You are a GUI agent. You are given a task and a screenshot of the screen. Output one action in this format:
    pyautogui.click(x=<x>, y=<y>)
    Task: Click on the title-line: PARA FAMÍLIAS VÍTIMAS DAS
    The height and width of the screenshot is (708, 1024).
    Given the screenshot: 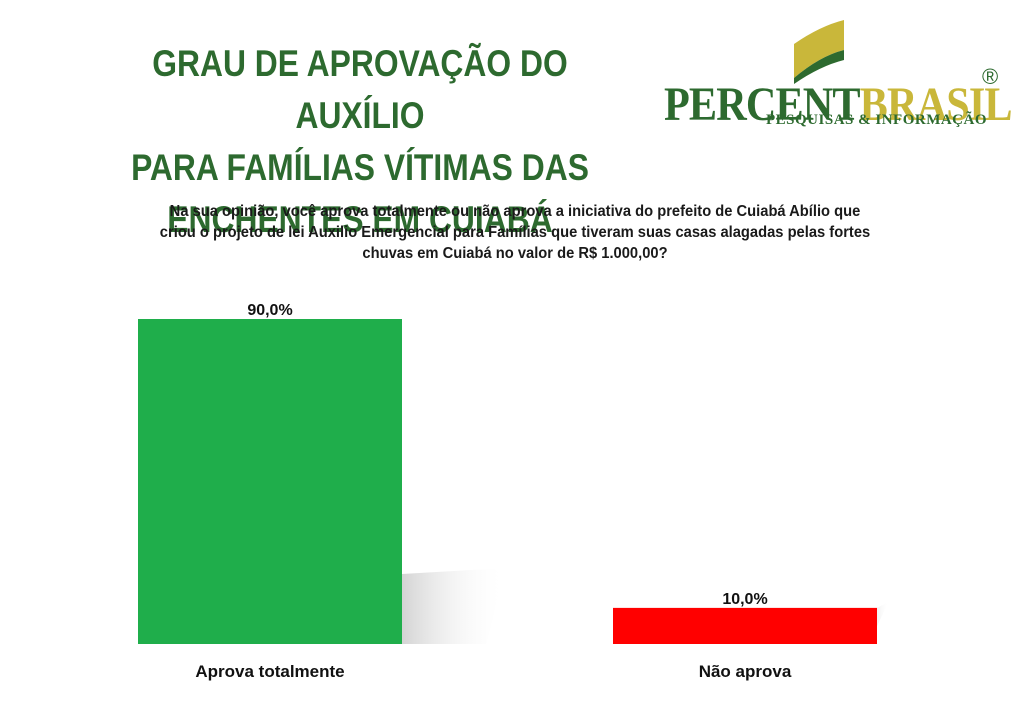 What is the action you would take?
    pyautogui.click(x=360, y=167)
    